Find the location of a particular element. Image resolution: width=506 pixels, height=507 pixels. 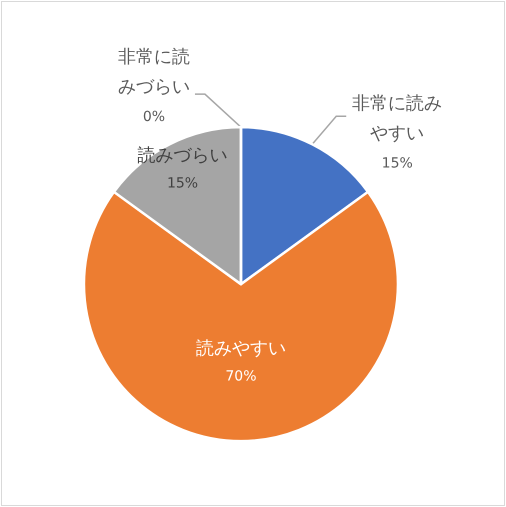

slice-label: 読みやすい is located at coordinates (241, 349).